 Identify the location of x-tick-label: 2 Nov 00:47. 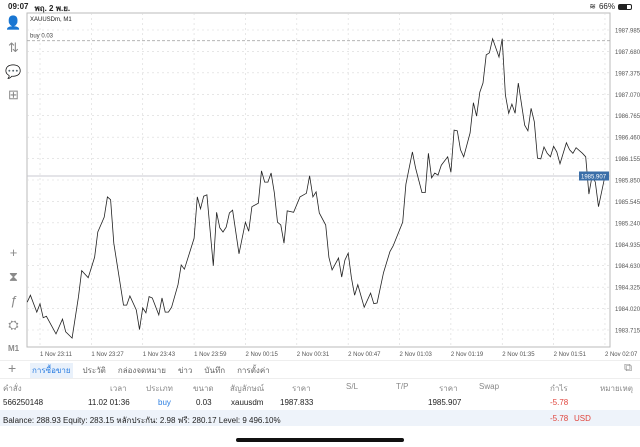
(364, 355).